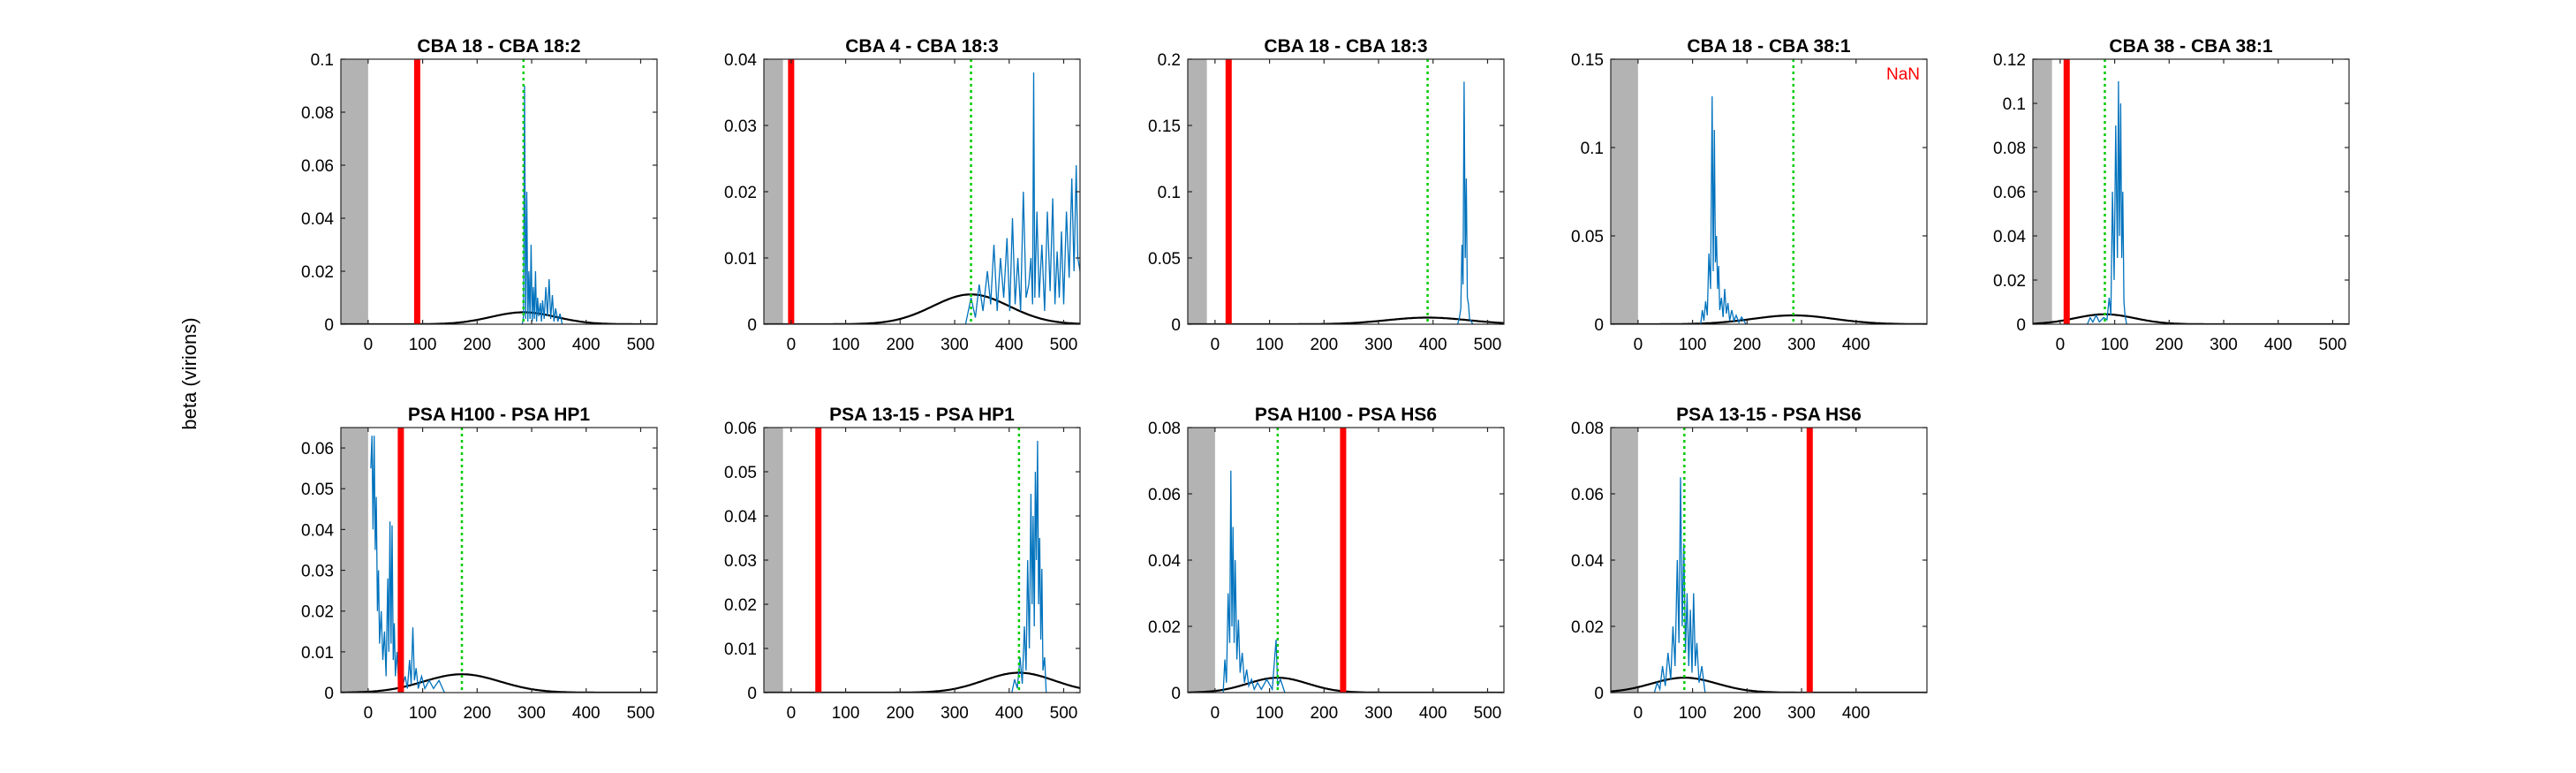 This screenshot has height=773, width=2576. I want to click on chart-title: PSA H100 - PSA HP1, so click(500, 415).